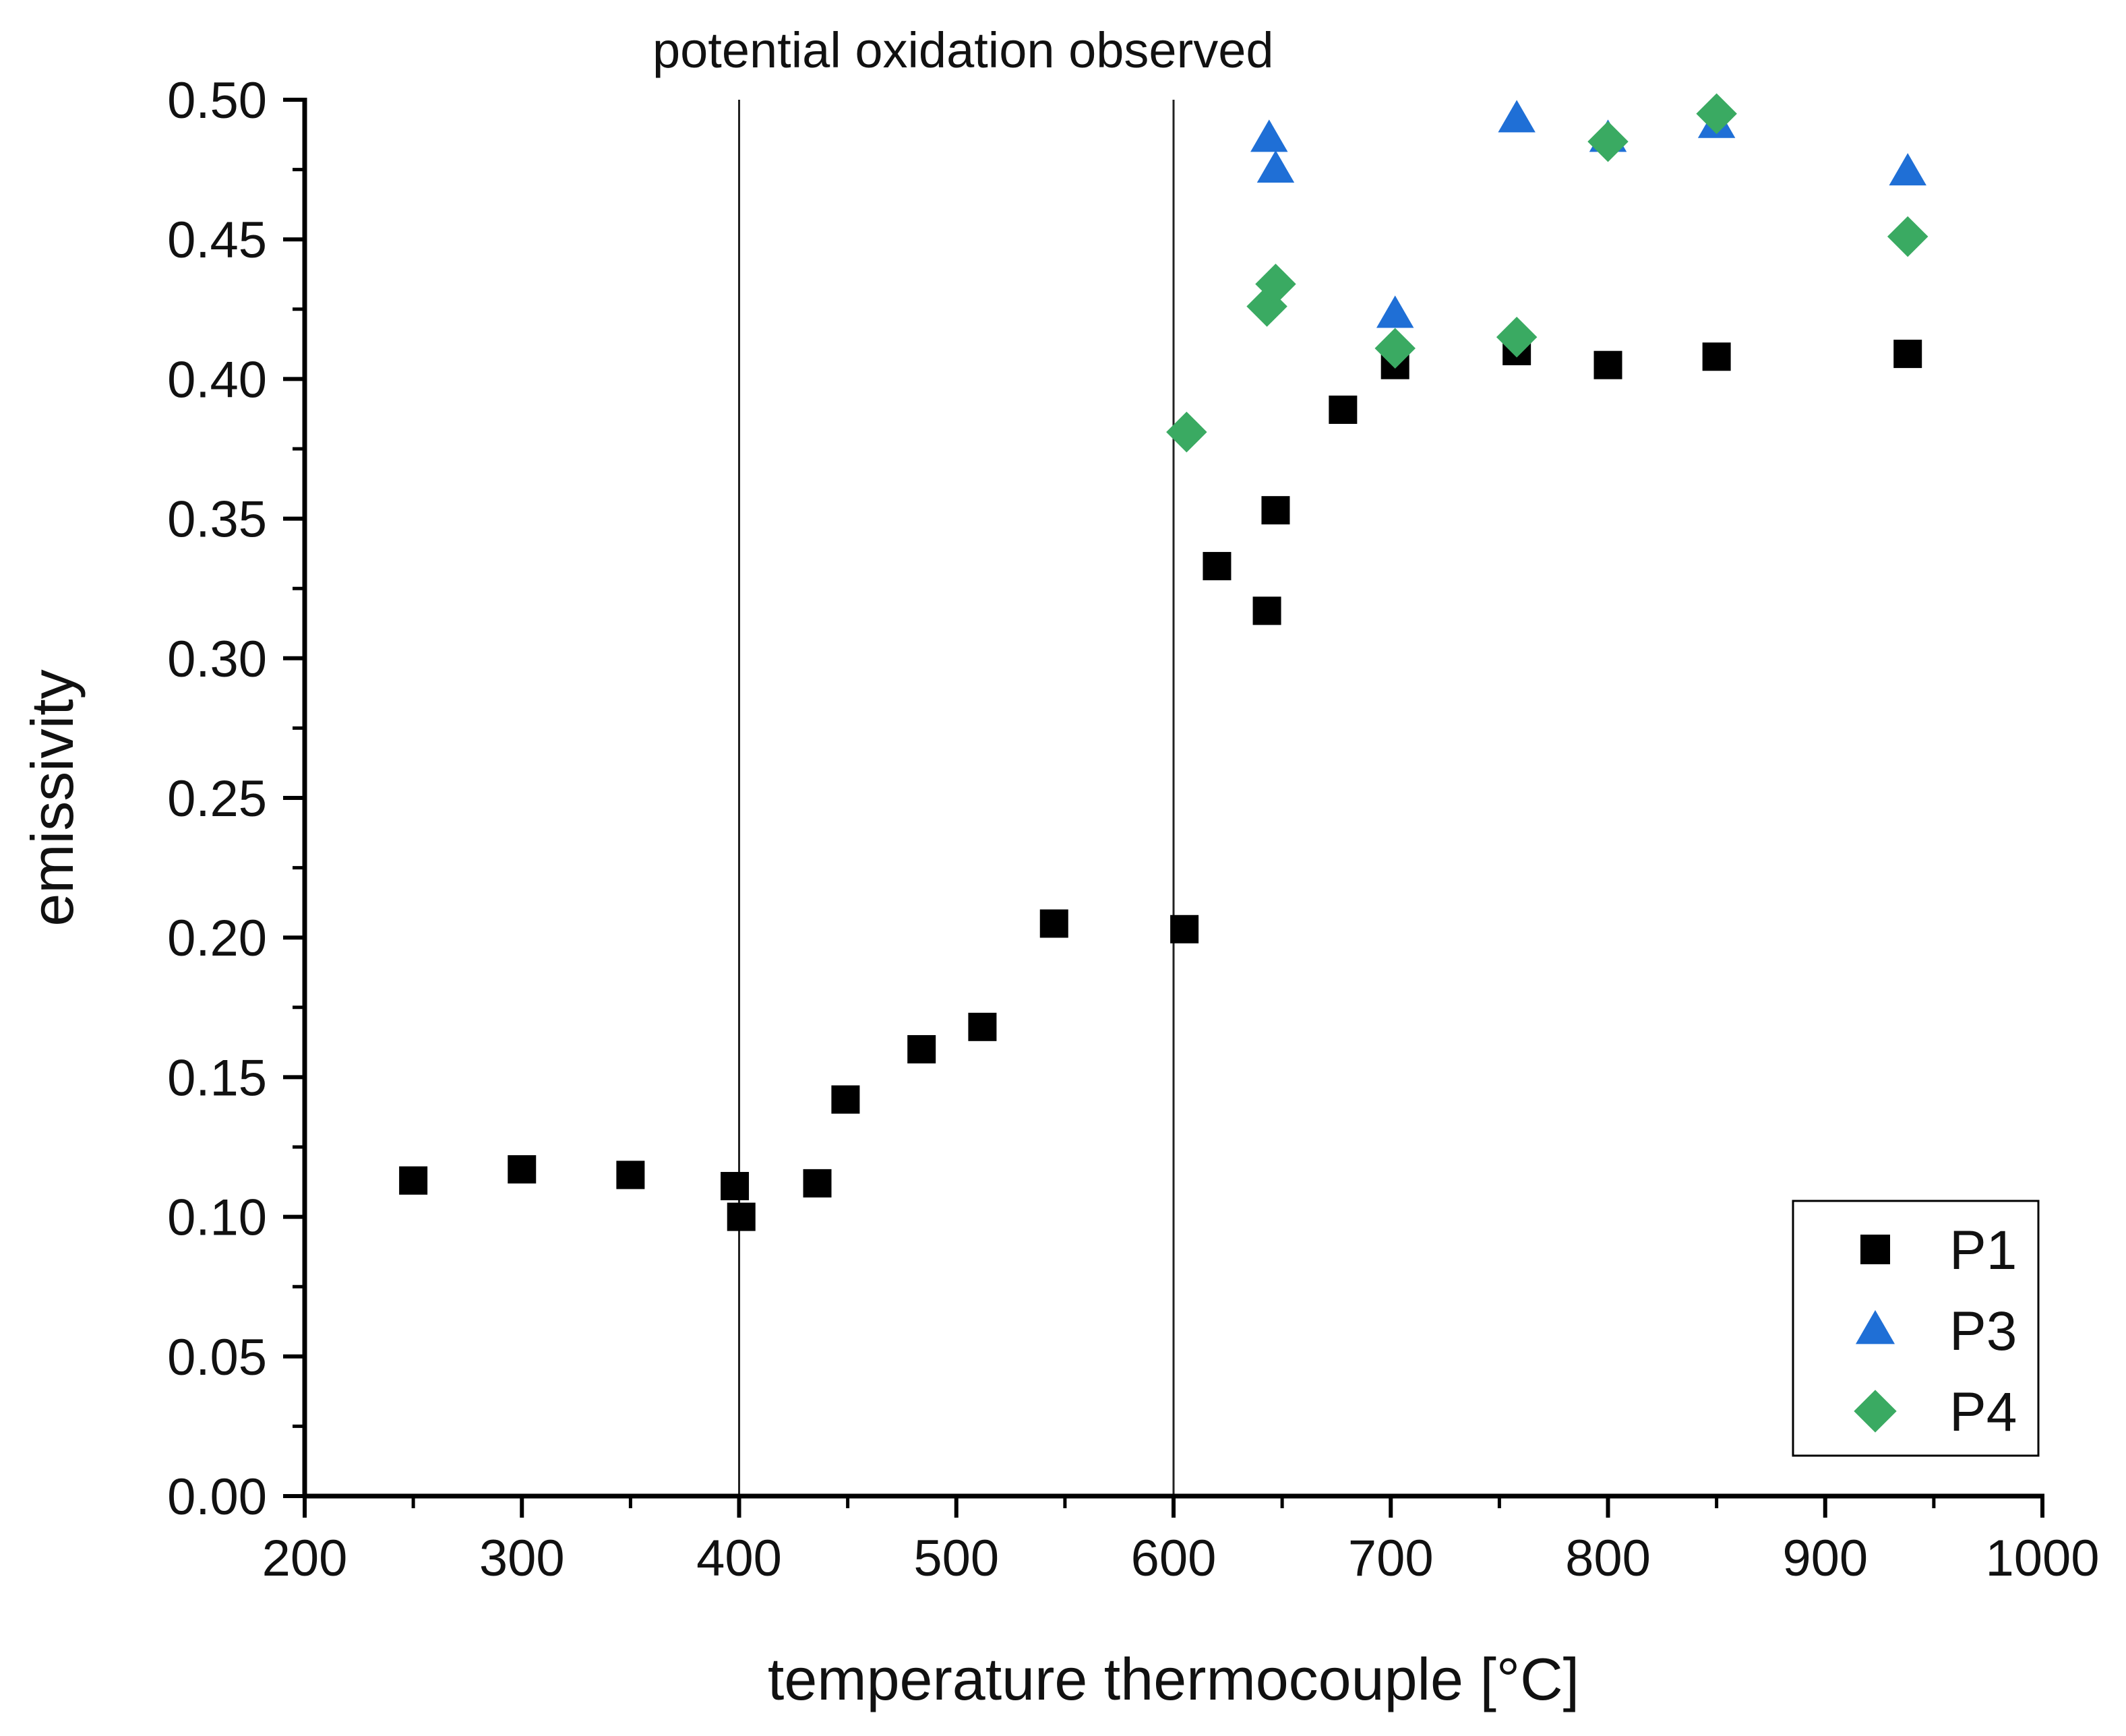  I want to click on y-tick-label: 0.30, so click(217, 659).